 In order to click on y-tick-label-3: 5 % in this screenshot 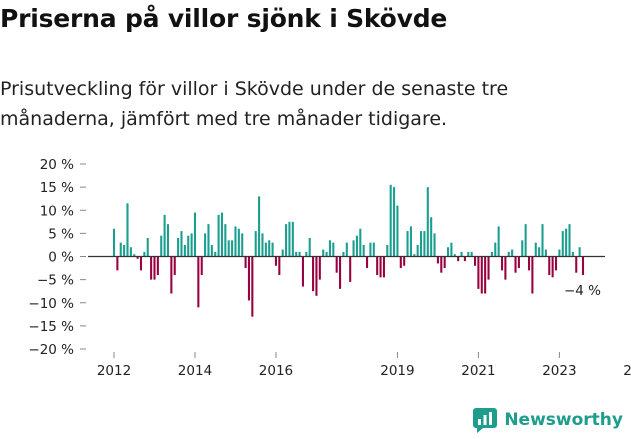, I will do `click(61, 234)`.